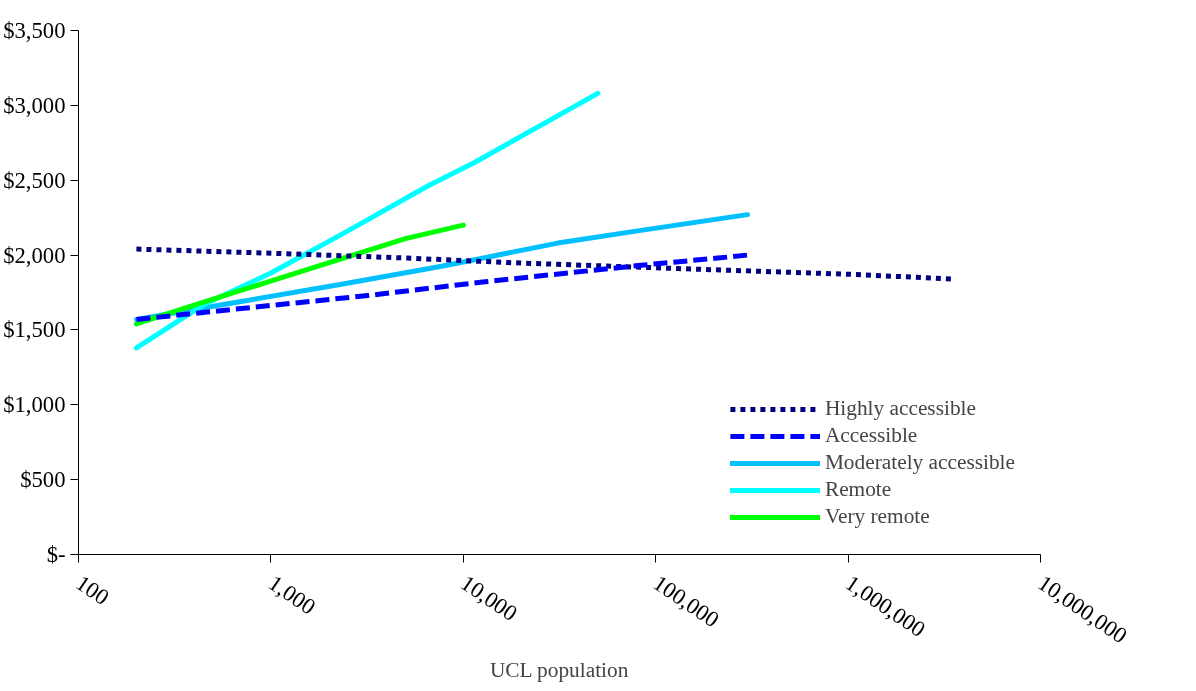 The height and width of the screenshot is (691, 1196). I want to click on y-tick-label: $2,000, so click(34, 255).